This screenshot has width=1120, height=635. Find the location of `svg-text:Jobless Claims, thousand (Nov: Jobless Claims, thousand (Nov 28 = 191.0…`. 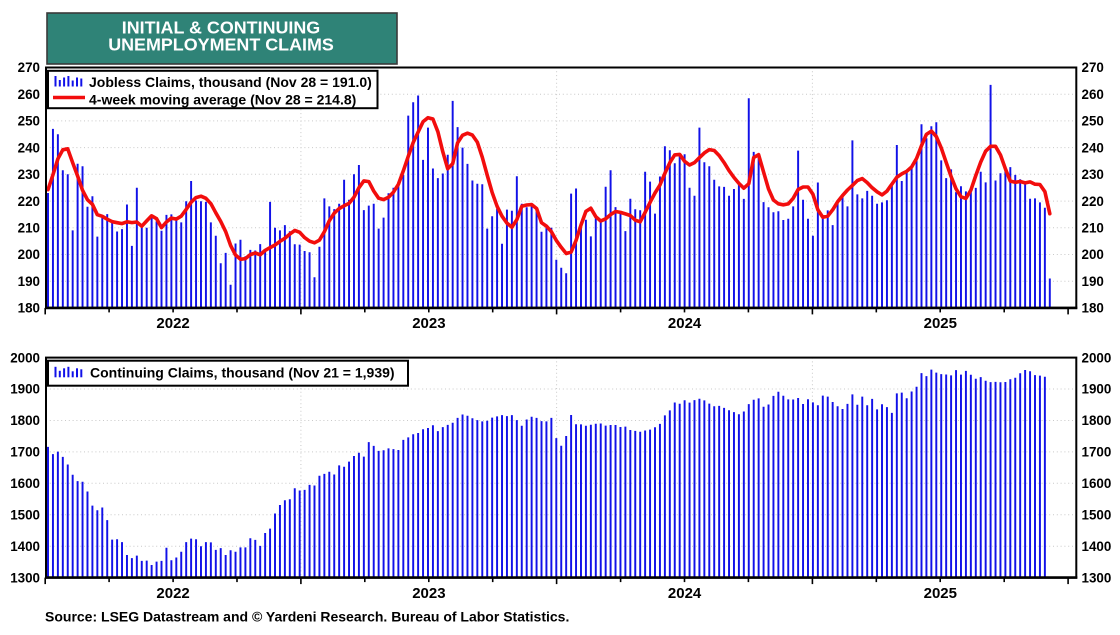

svg-text:Jobless Claims, thousand (Nov: Jobless Claims, thousand (Nov 28 = 191.0… is located at coordinates (230, 82).